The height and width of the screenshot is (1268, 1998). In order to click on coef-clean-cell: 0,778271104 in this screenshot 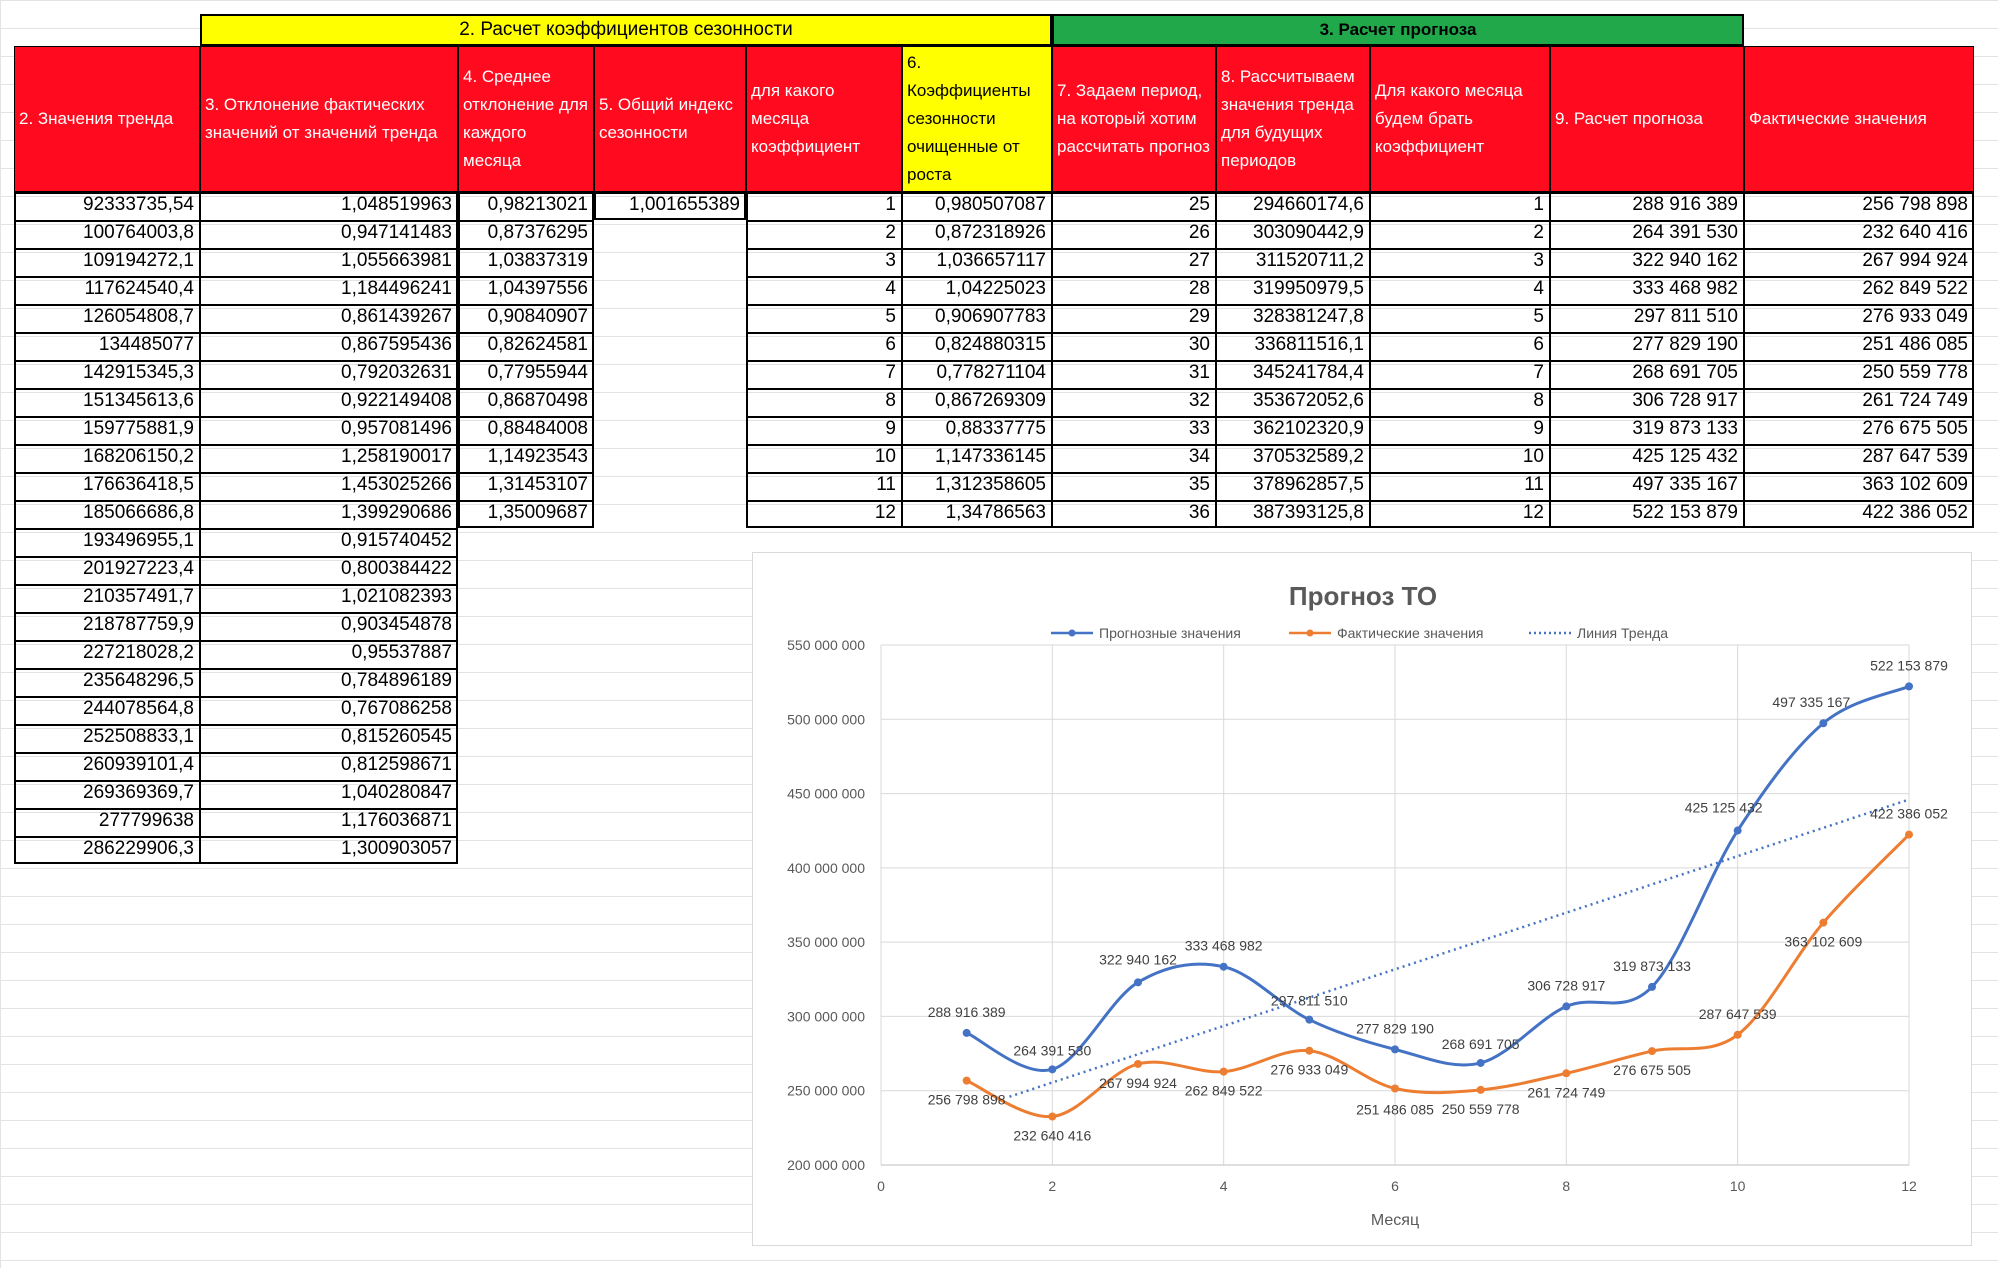, I will do `click(991, 372)`.